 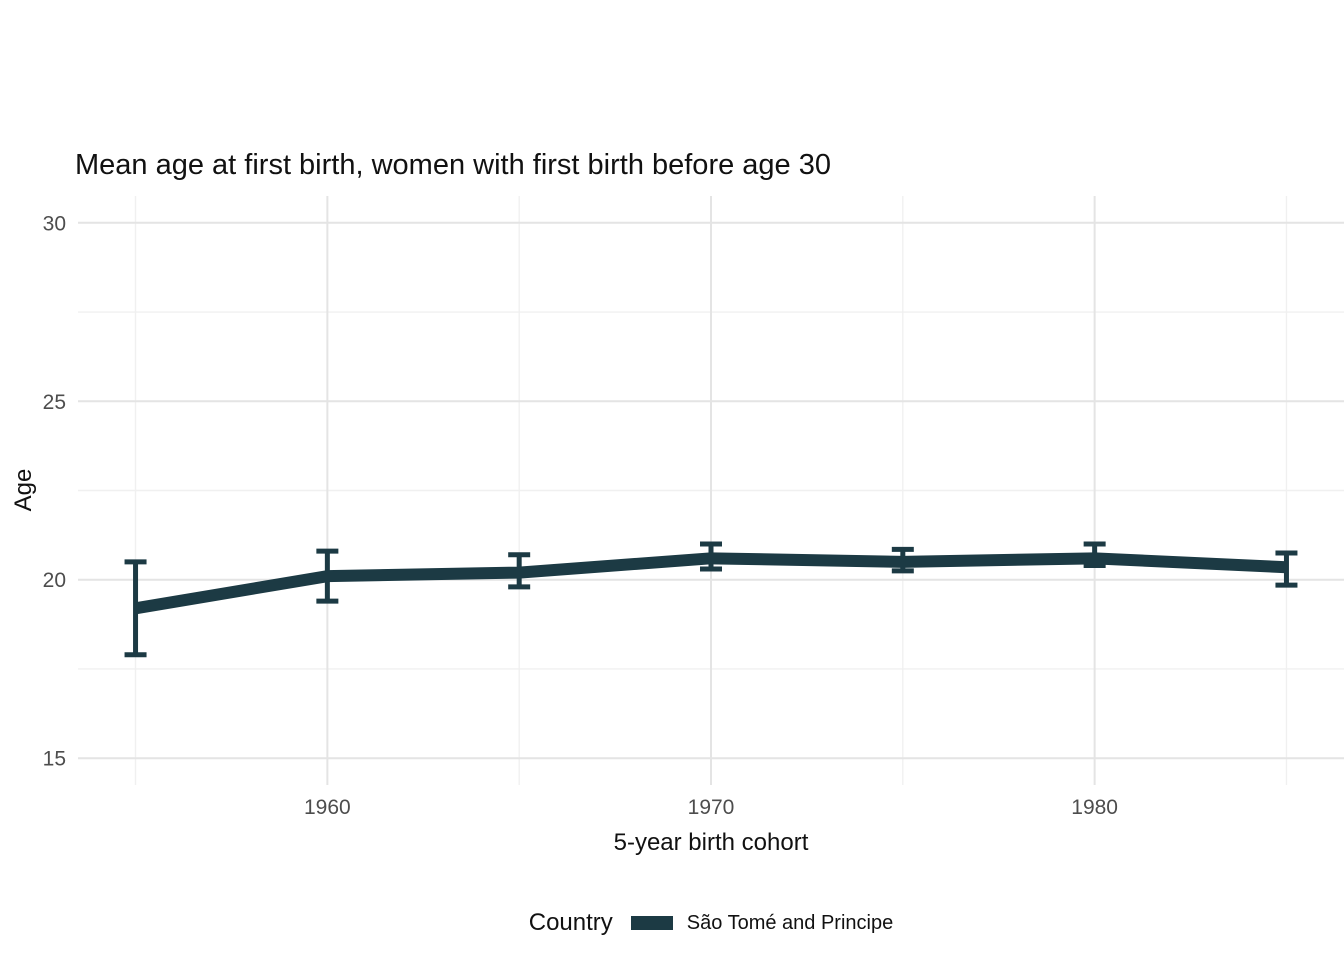 What do you see at coordinates (54, 759) in the screenshot?
I see `y-tick-label: 15` at bounding box center [54, 759].